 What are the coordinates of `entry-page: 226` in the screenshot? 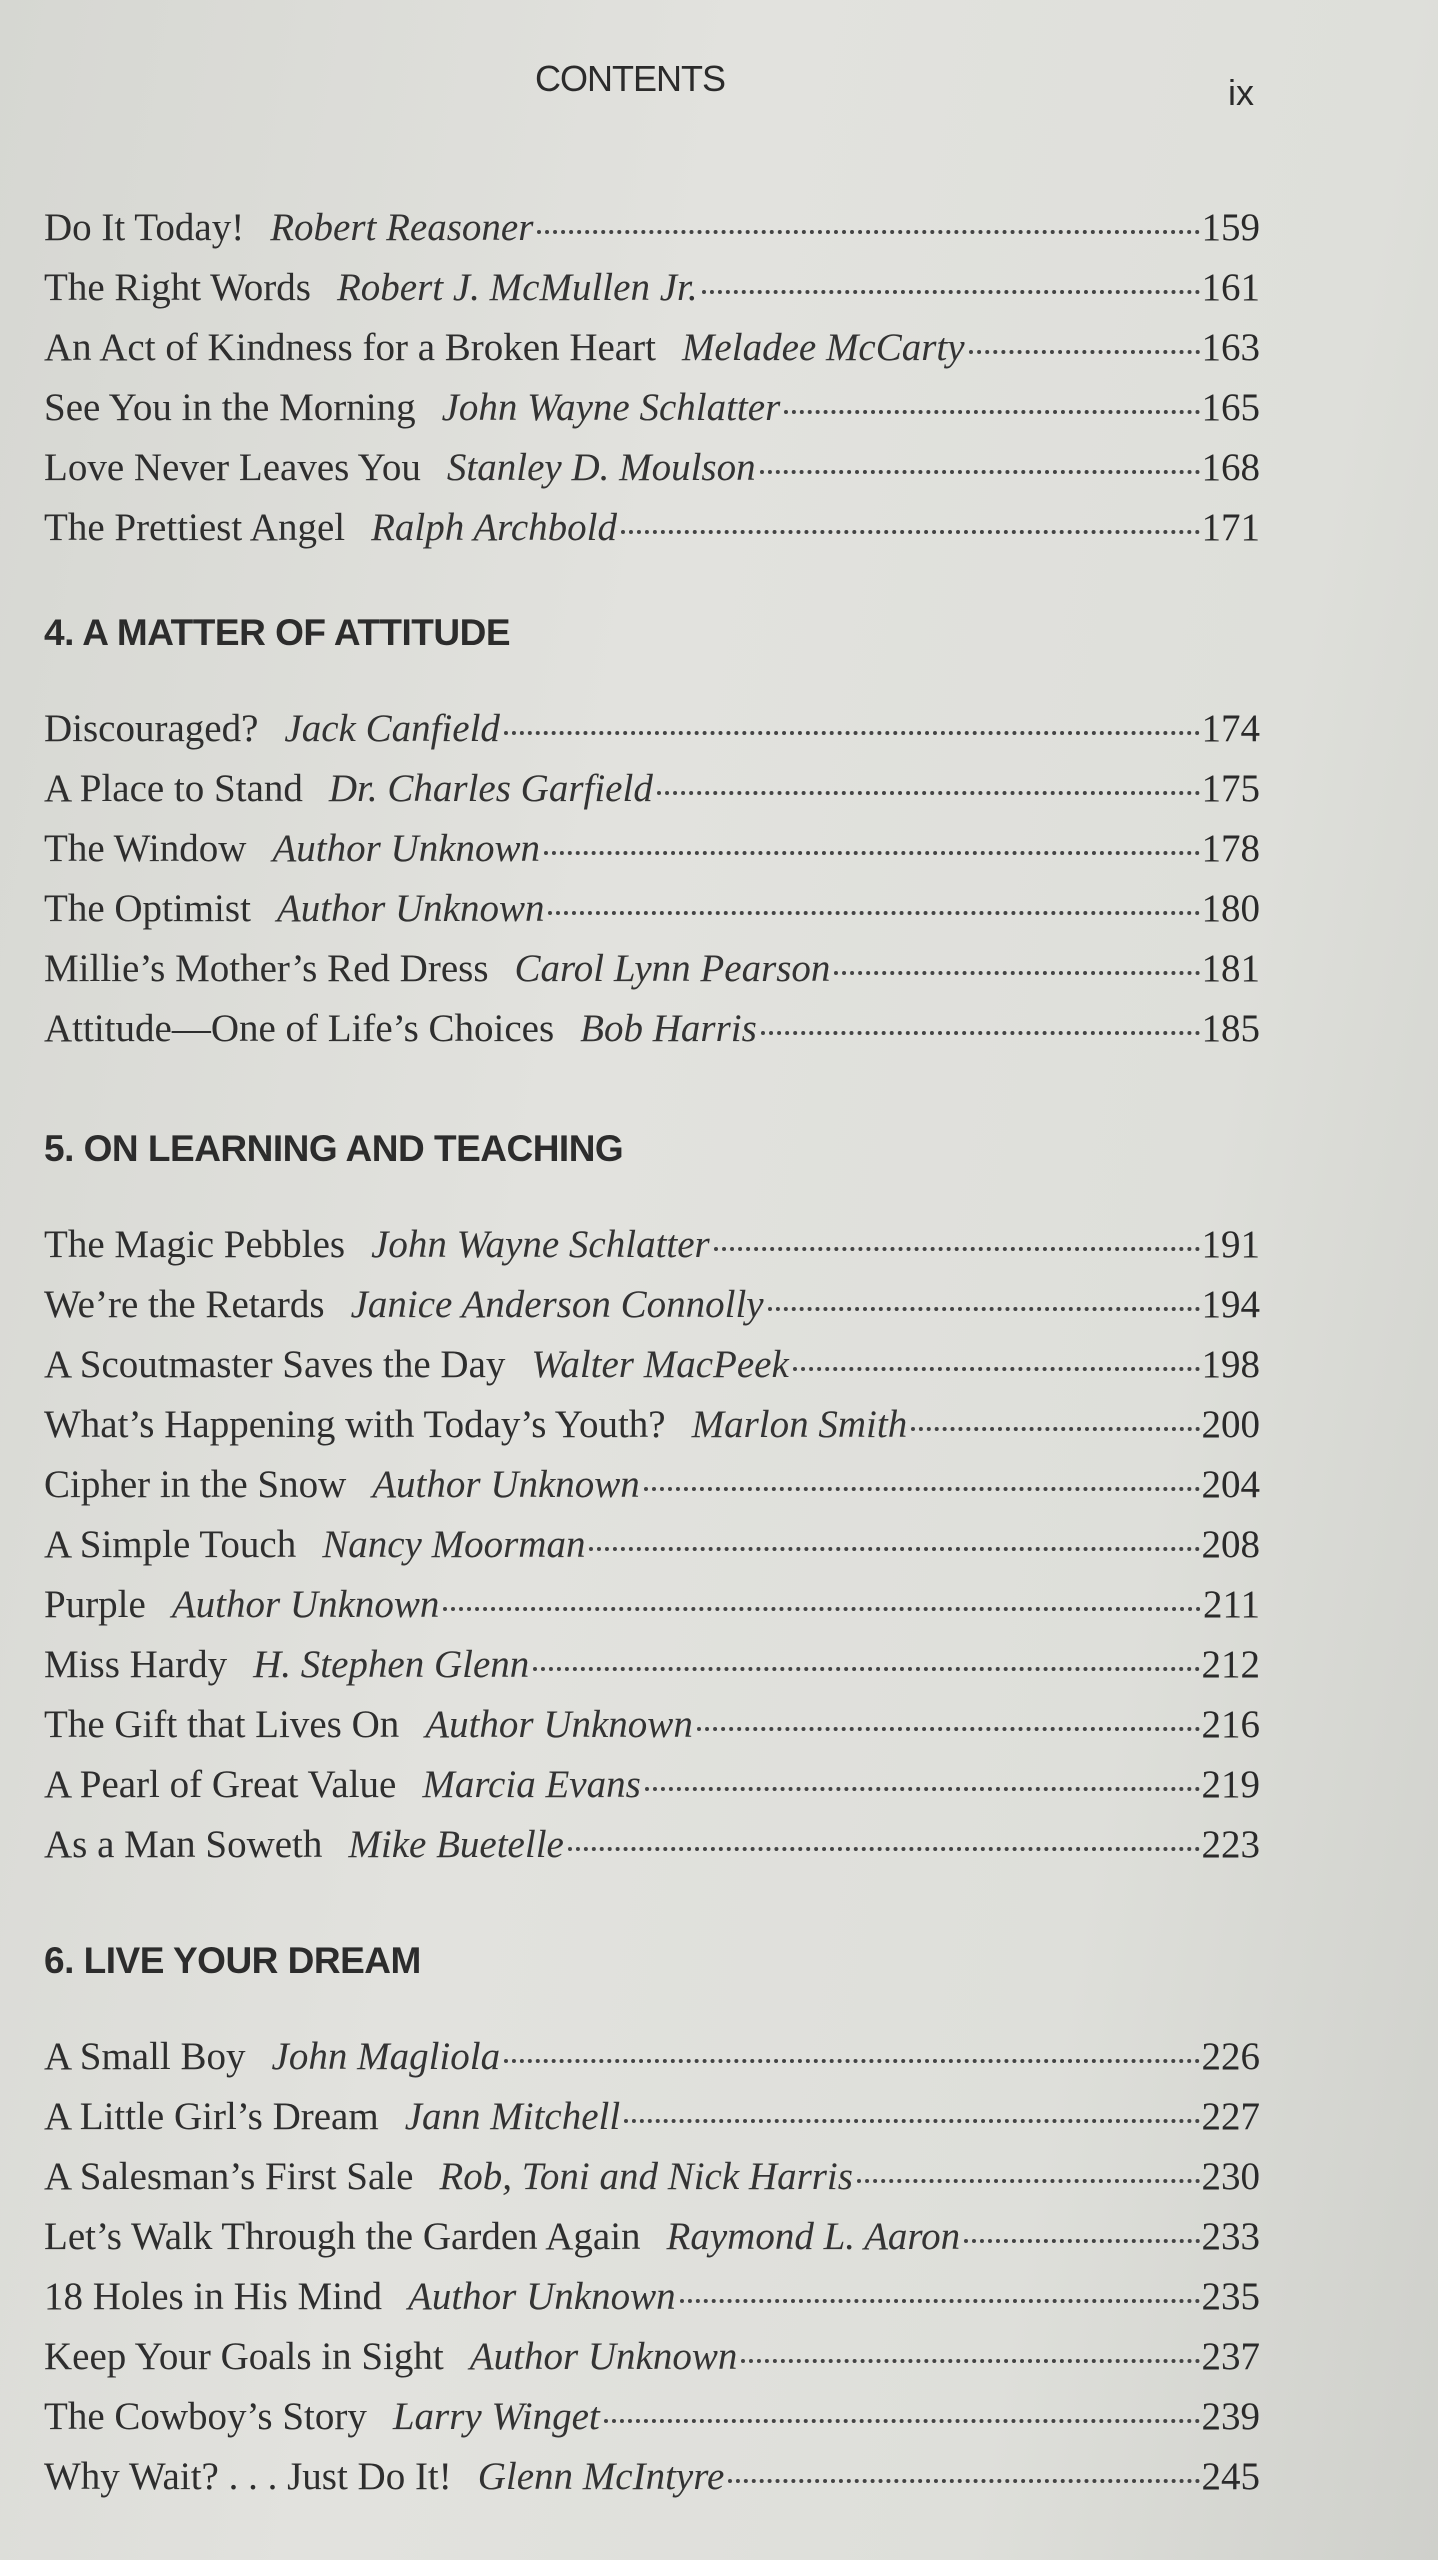 It's located at (1231, 2056).